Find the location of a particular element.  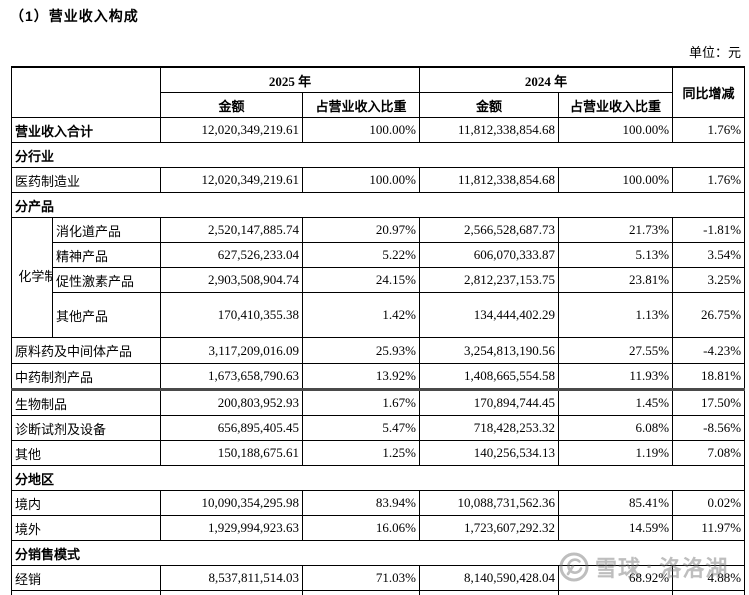

section-label: 分地区 is located at coordinates (378, 478).